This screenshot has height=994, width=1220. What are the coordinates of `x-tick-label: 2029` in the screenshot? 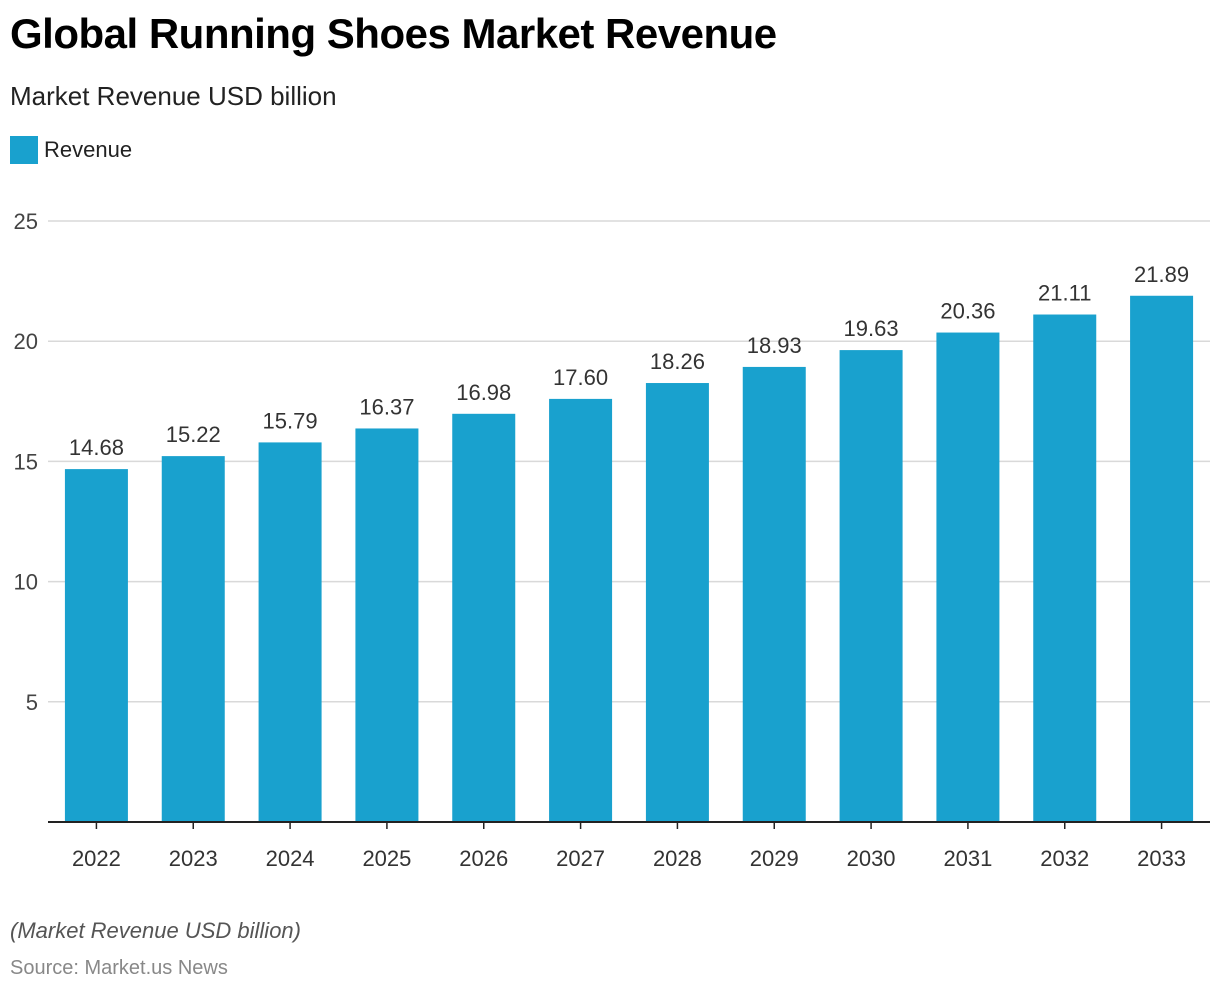 It's located at (774, 858).